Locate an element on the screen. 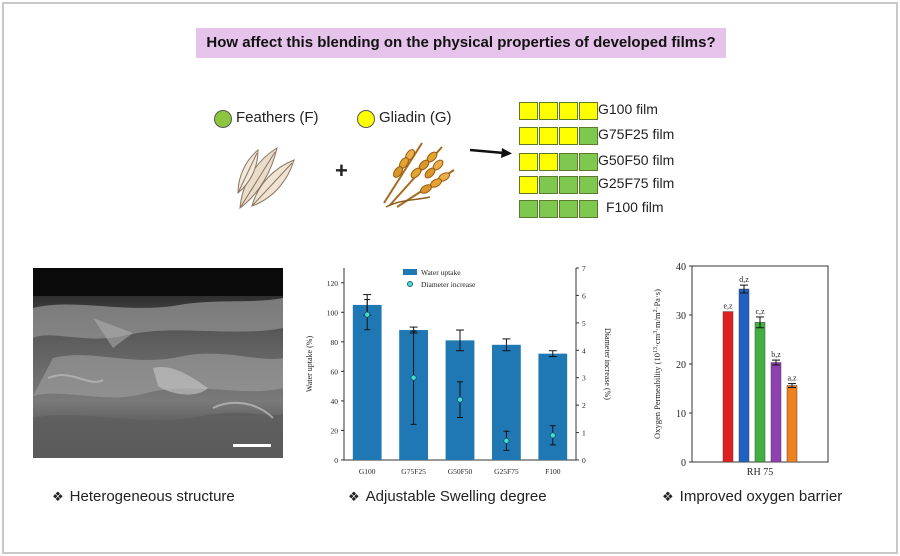  significance-label: c,z is located at coordinates (760, 311).